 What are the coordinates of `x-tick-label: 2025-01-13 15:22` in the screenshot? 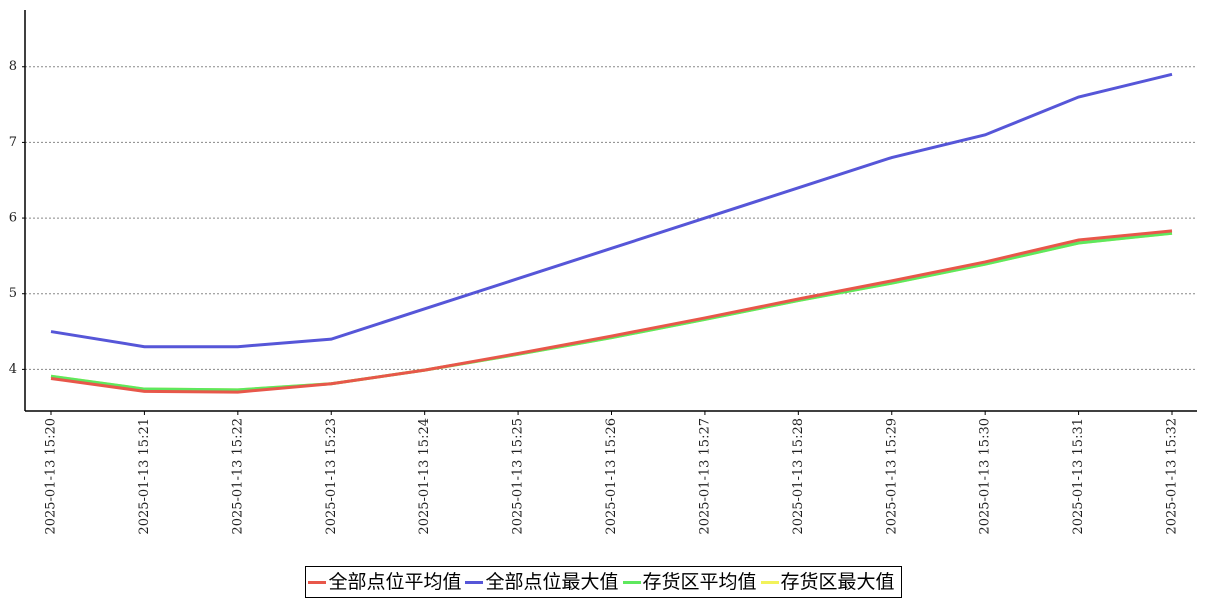 It's located at (237, 476).